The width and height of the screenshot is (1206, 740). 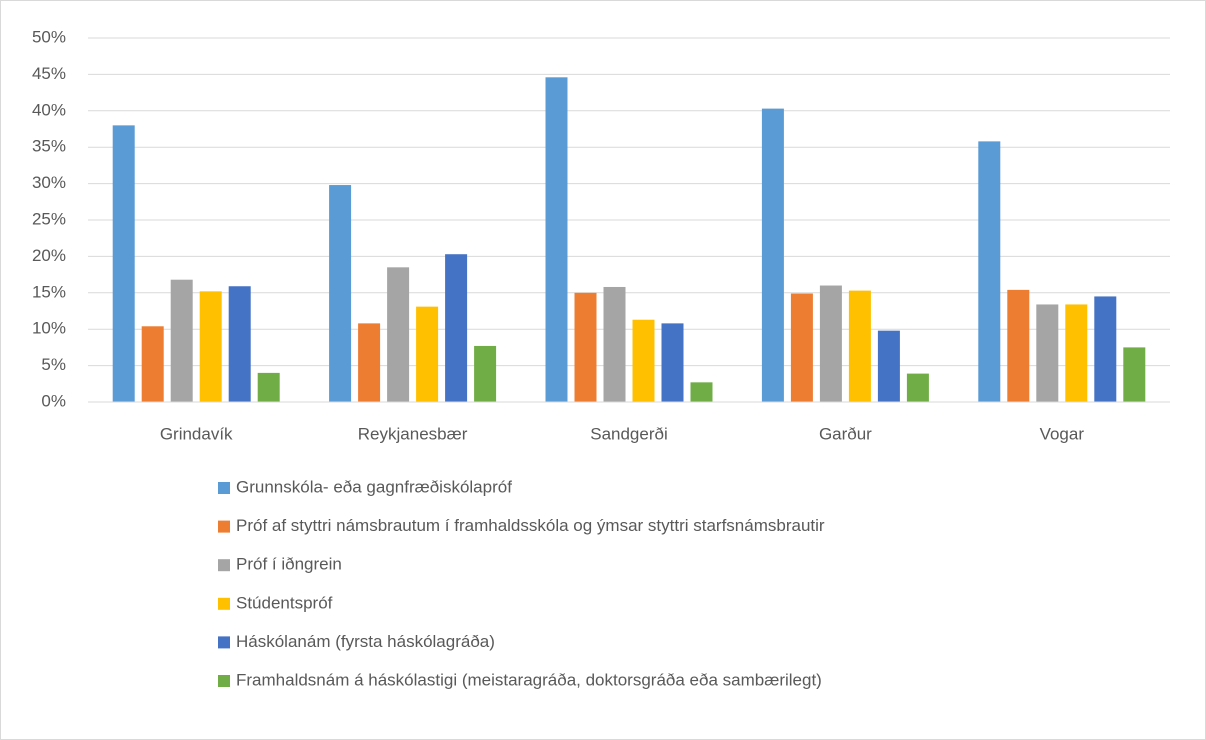 What do you see at coordinates (49, 291) in the screenshot?
I see `y-tick-label: 15%` at bounding box center [49, 291].